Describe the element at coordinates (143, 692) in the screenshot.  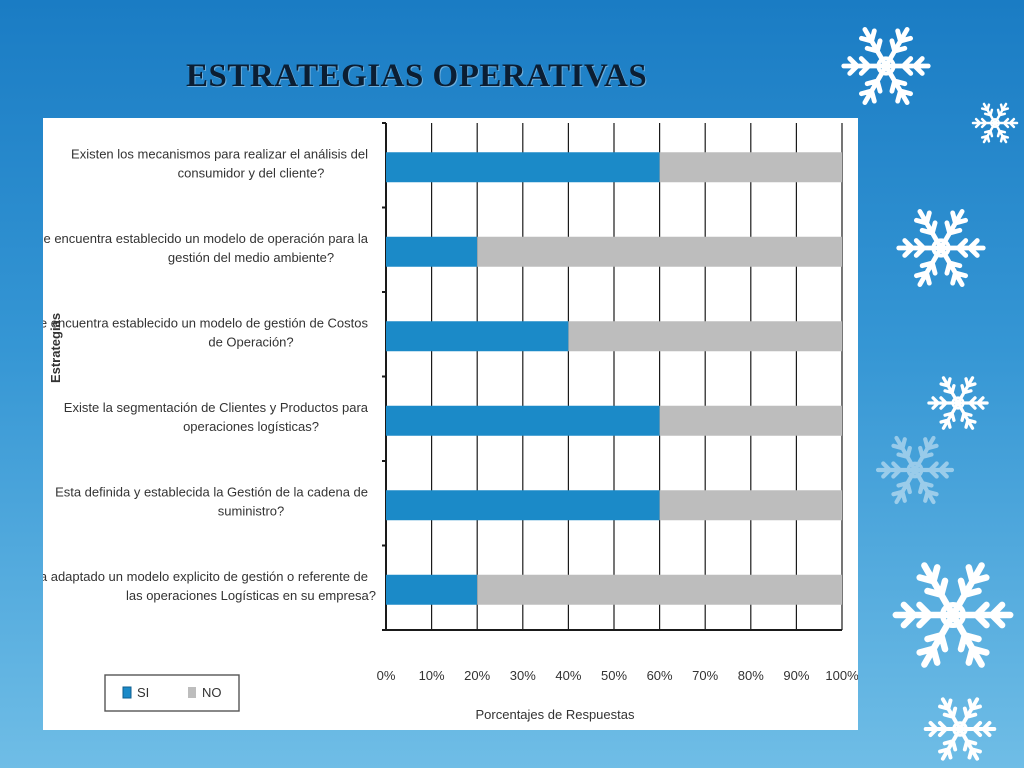
I see `legend-label-si: SI` at that location.